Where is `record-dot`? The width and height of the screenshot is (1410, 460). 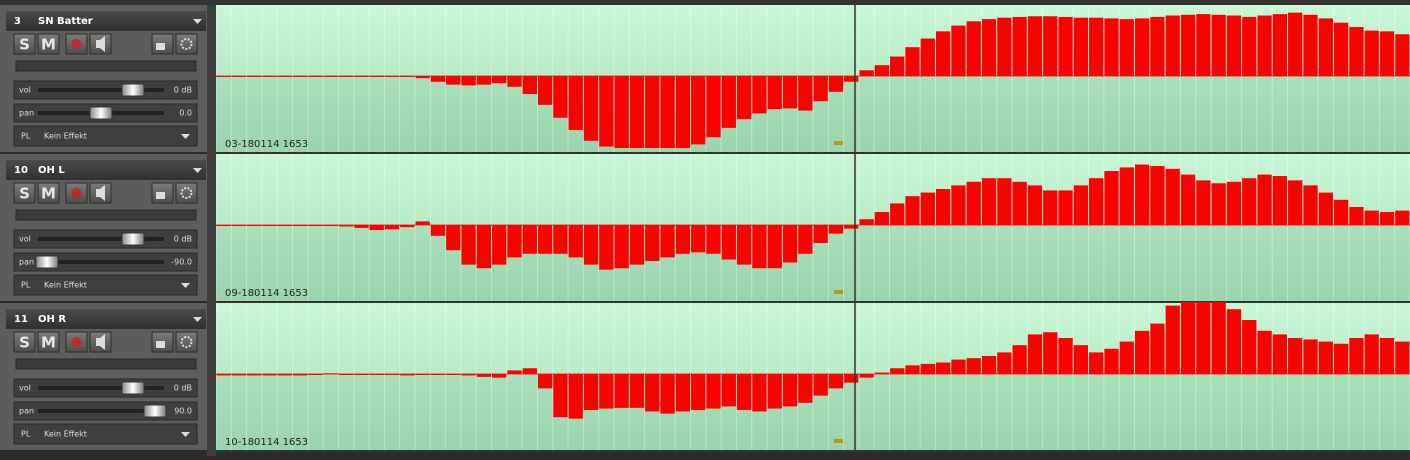
record-dot is located at coordinates (76, 342).